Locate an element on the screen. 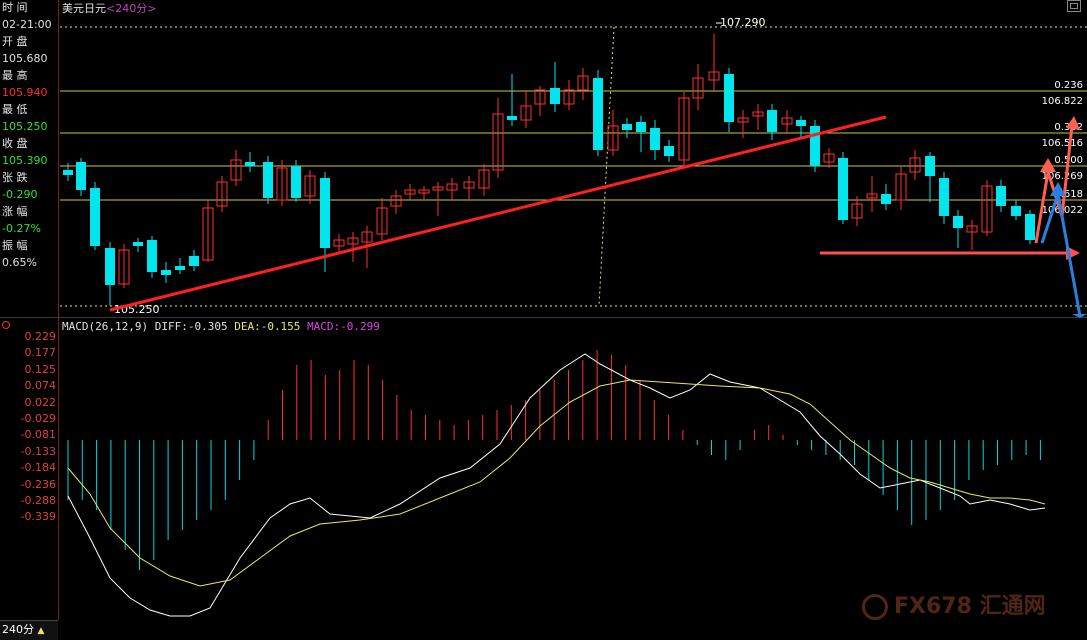  watermark: FX678 汇通网 is located at coordinates (954, 604).